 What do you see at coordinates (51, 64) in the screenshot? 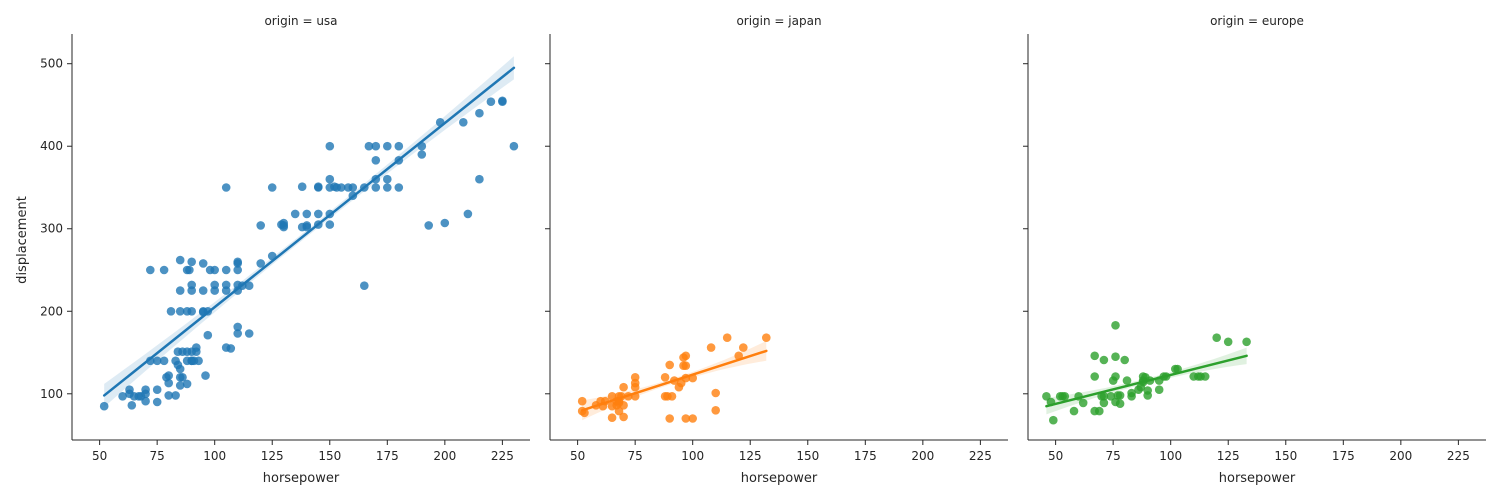
I see `y-tick-label: 500` at bounding box center [51, 64].